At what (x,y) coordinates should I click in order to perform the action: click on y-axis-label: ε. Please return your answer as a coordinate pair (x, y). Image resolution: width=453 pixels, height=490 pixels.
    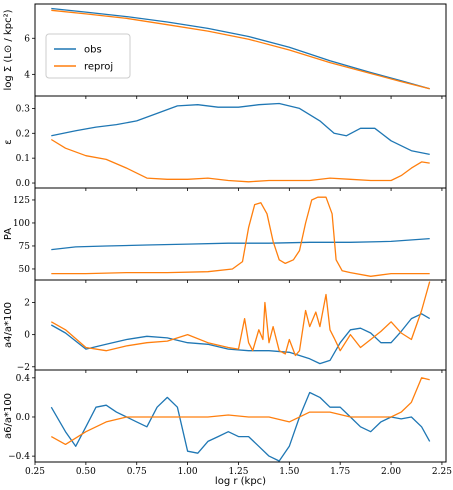
    Looking at the image, I should click on (8, 141).